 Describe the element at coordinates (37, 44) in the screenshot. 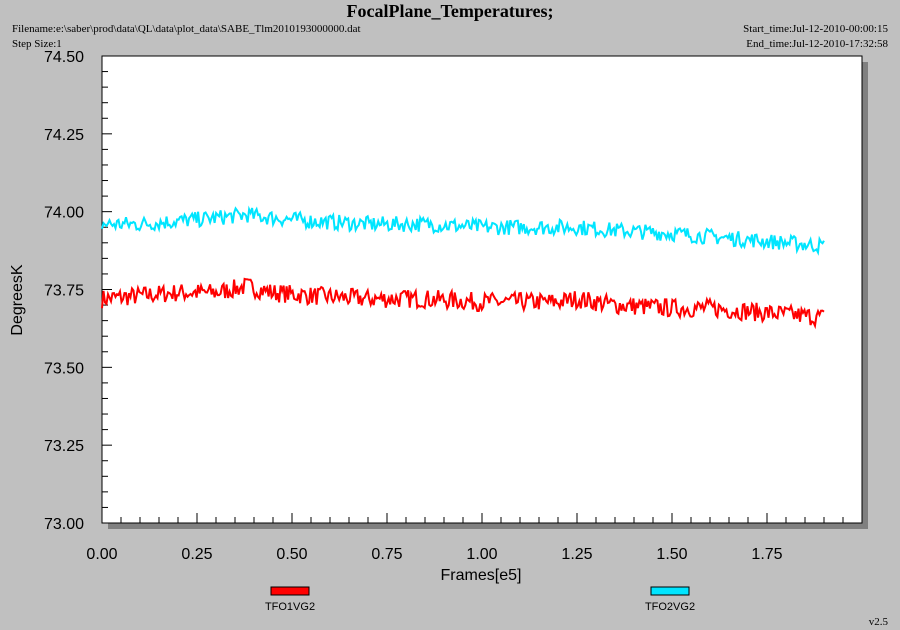

I see `step-size-label: Step Size:1` at that location.